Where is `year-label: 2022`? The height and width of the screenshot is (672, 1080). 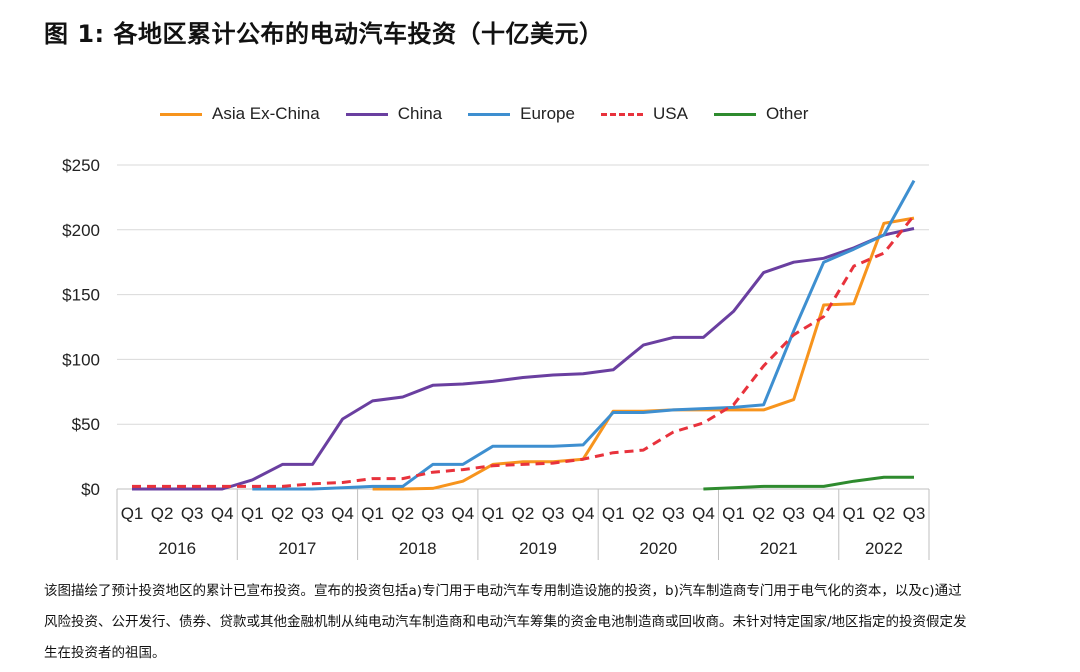
year-label: 2022 is located at coordinates (884, 548).